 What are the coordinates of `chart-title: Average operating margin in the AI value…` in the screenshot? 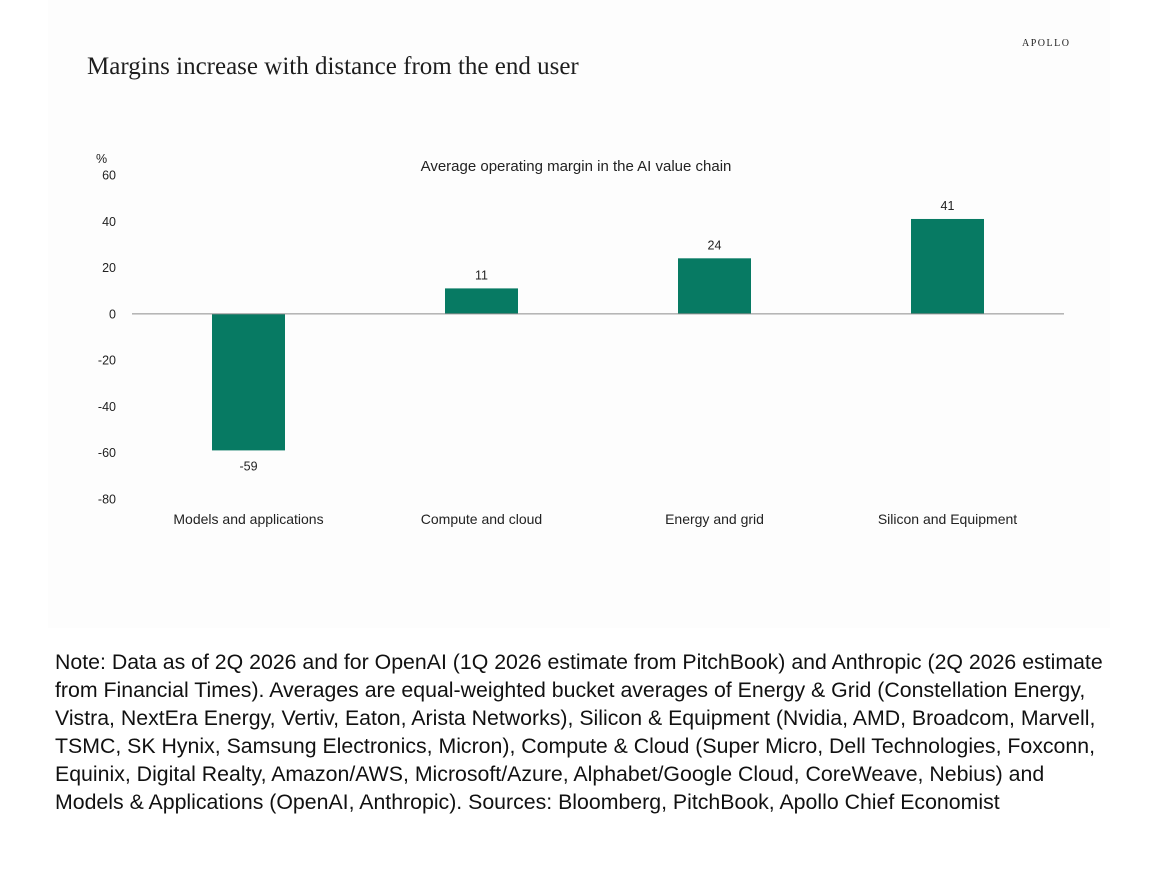 It's located at (576, 166).